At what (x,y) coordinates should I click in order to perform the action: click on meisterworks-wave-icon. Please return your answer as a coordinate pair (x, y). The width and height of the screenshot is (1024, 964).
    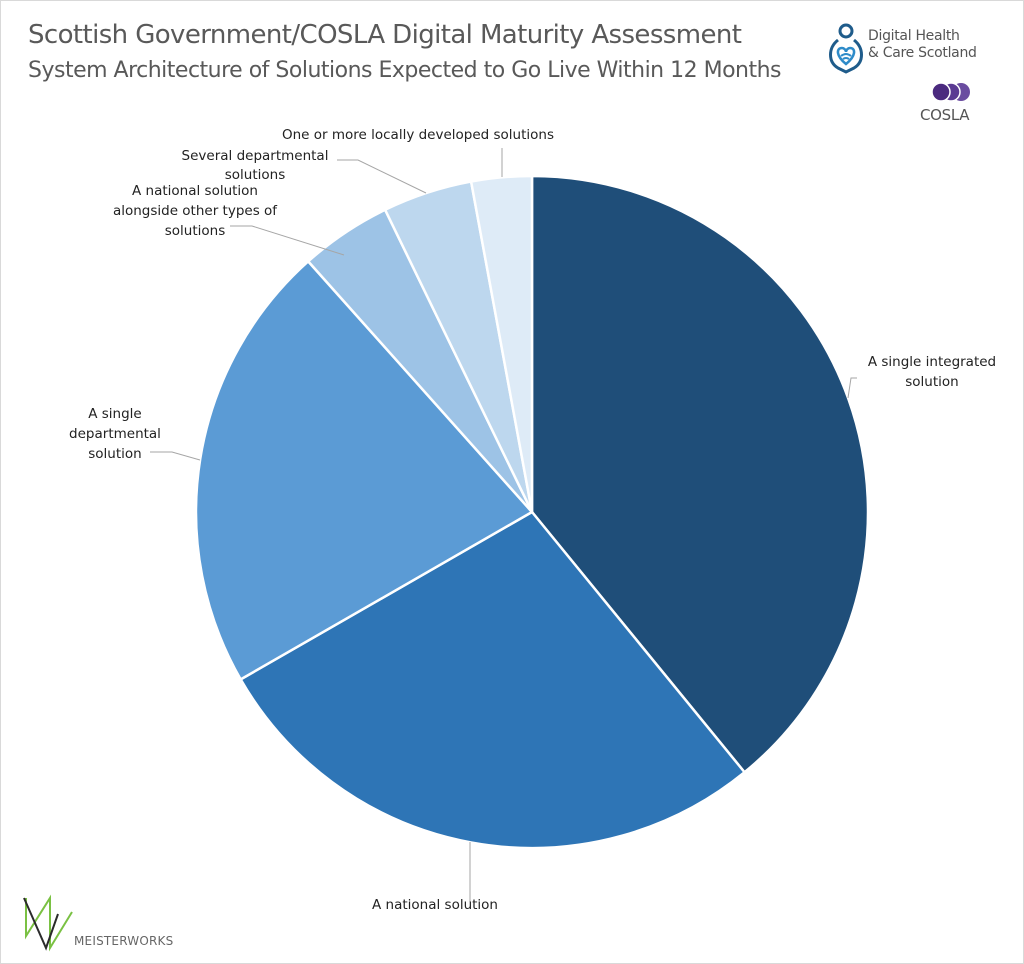
    Looking at the image, I should click on (48, 923).